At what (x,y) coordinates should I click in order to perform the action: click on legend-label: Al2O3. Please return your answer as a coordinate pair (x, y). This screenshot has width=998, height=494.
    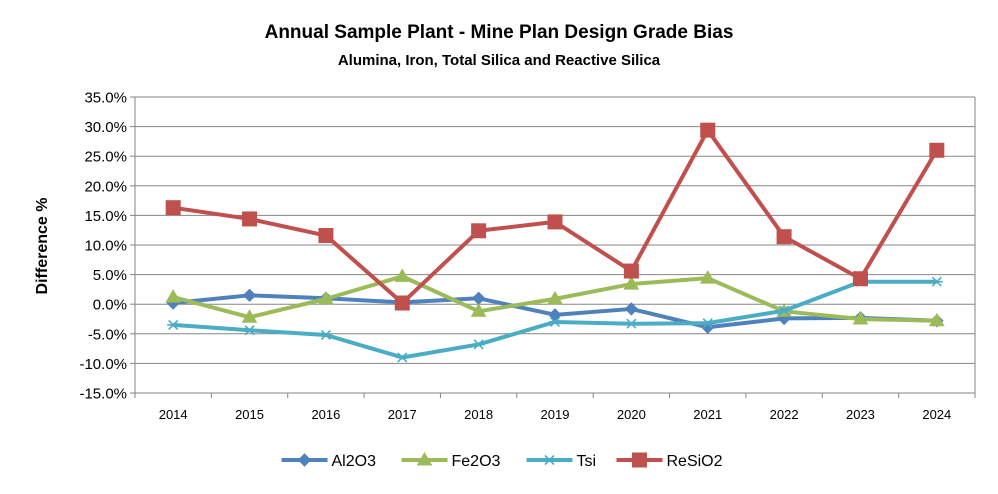
    Looking at the image, I should click on (354, 461).